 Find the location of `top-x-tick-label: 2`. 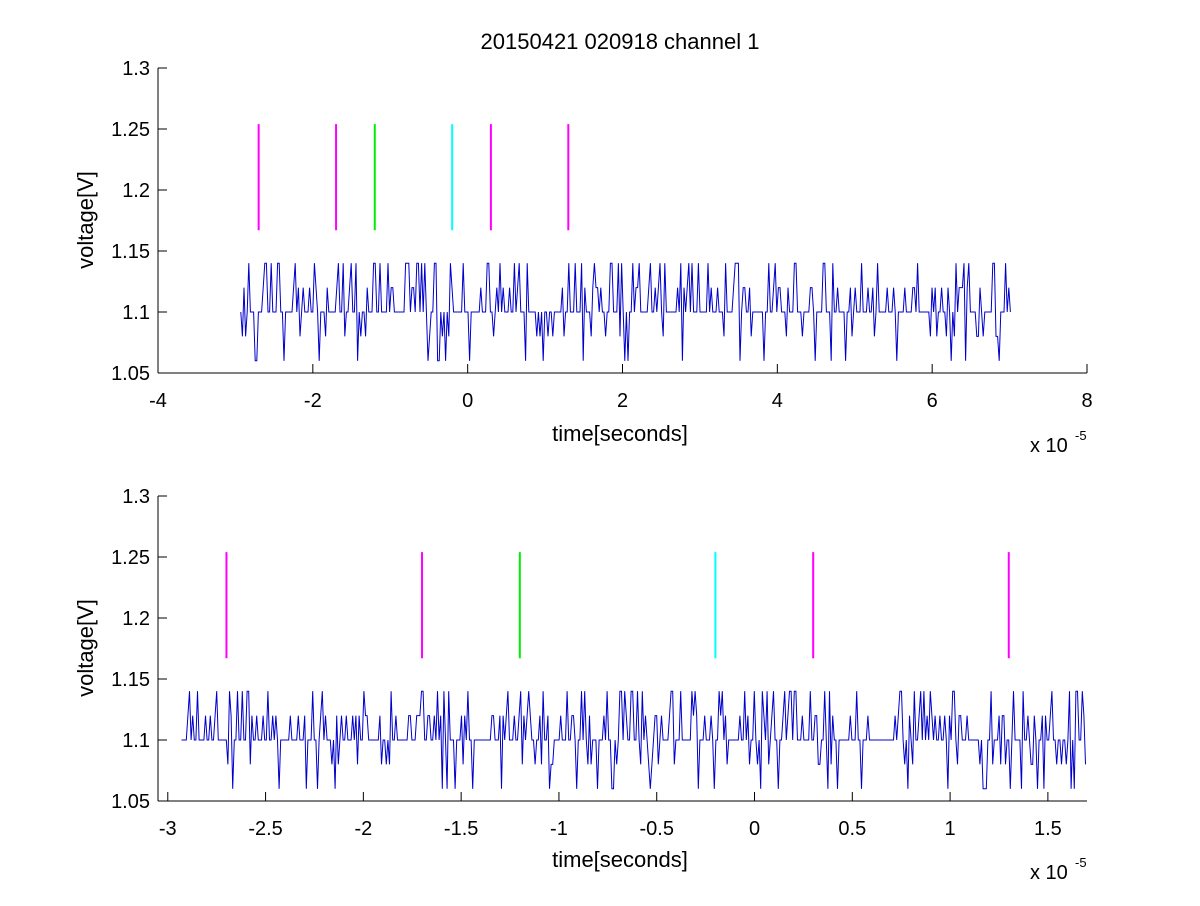

top-x-tick-label: 2 is located at coordinates (622, 401).